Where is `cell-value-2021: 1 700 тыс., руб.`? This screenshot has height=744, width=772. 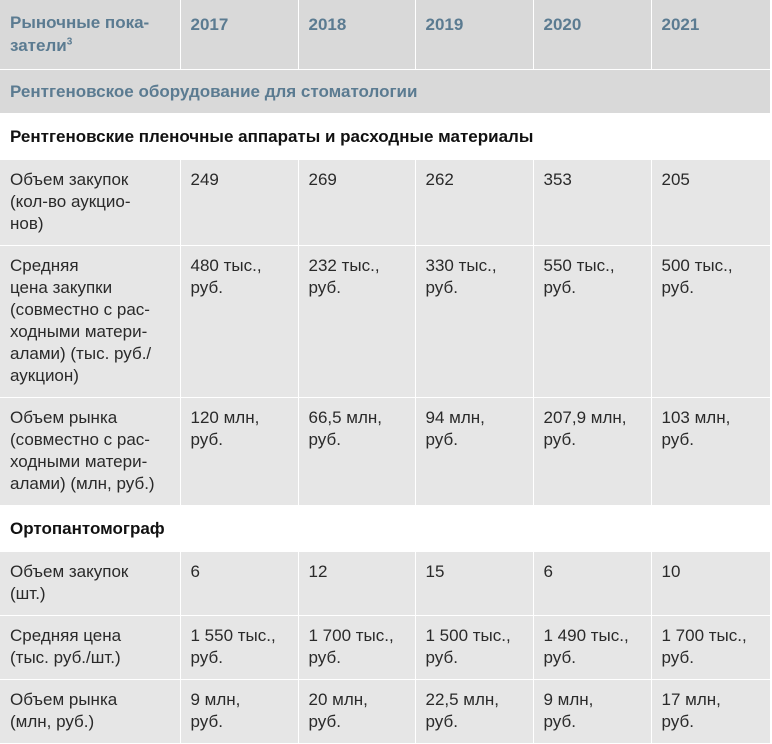 cell-value-2021: 1 700 тыс., руб. is located at coordinates (710, 647).